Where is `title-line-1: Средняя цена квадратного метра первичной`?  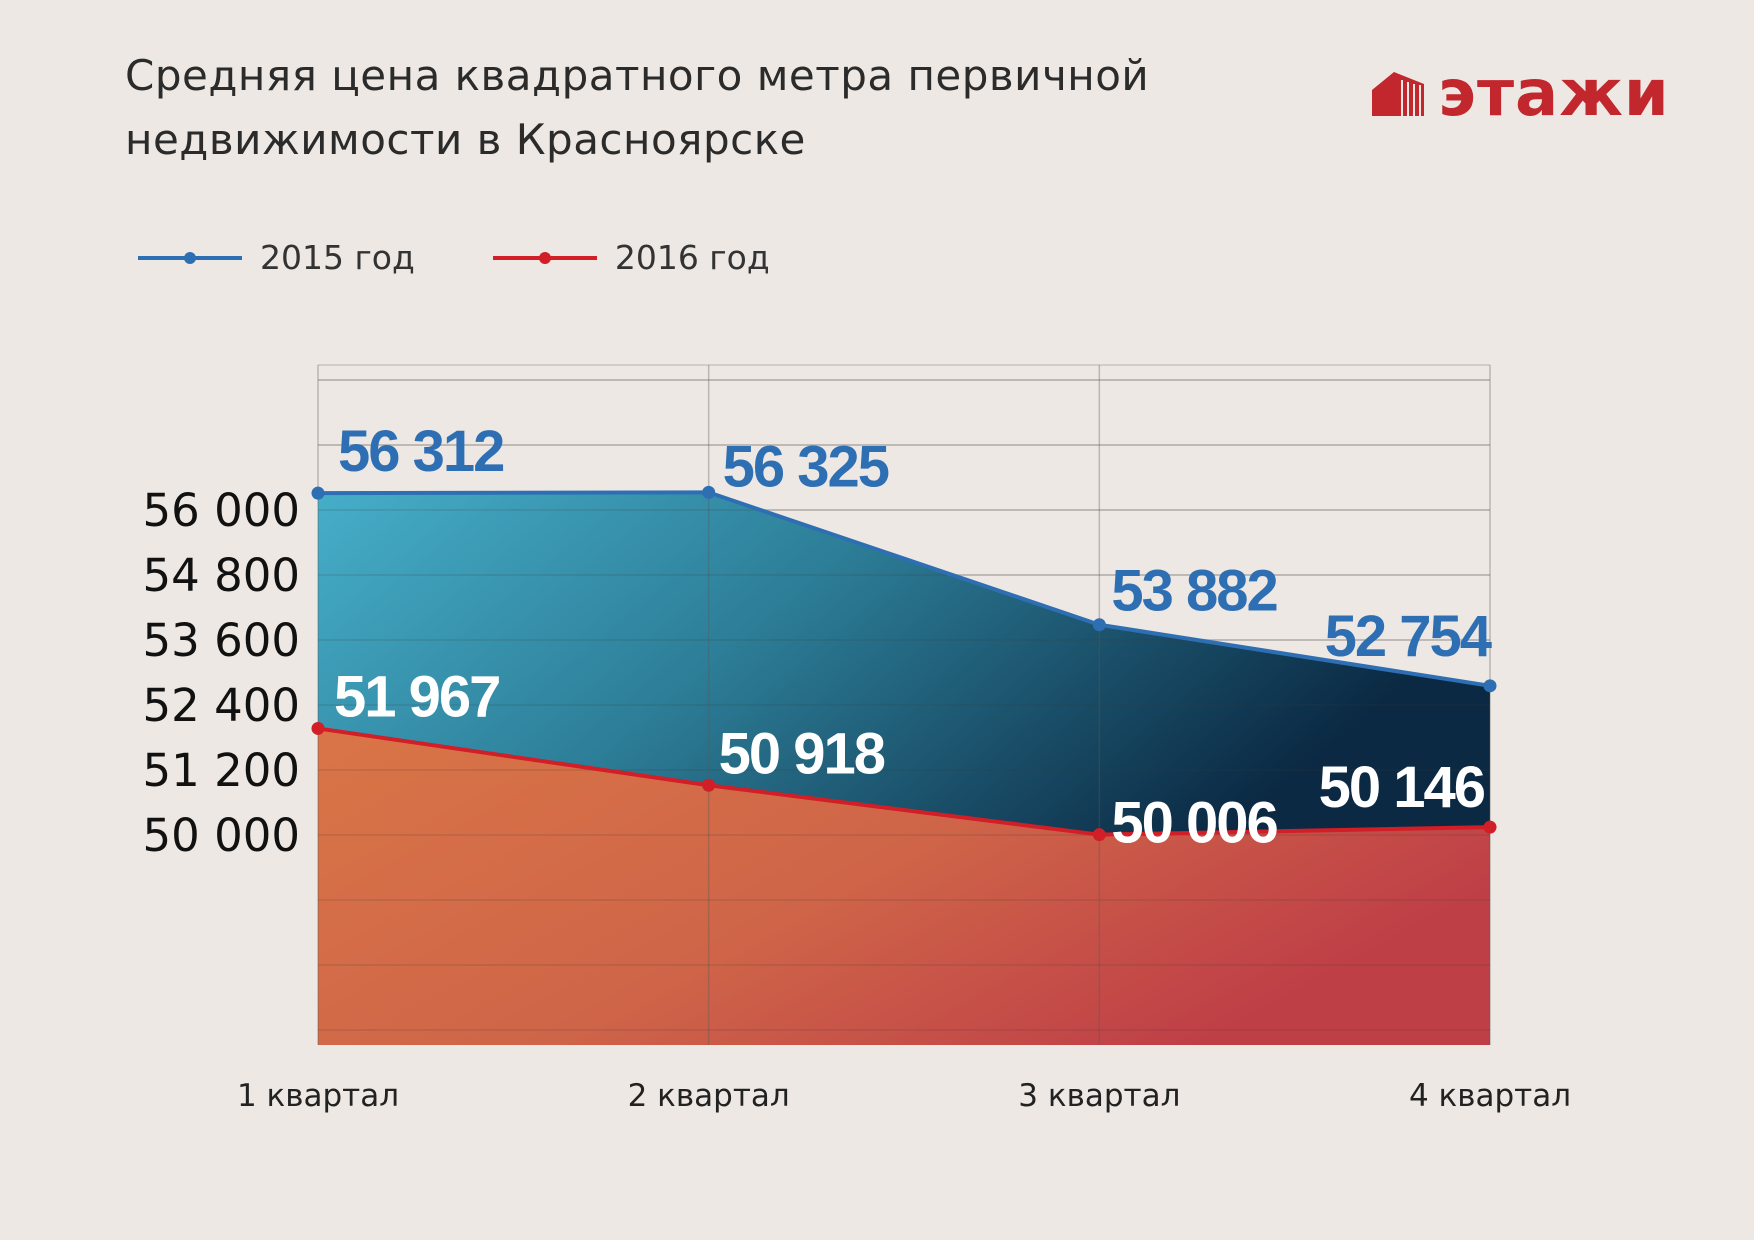
title-line-1: Средняя цена квадратного метра первичной is located at coordinates (637, 75).